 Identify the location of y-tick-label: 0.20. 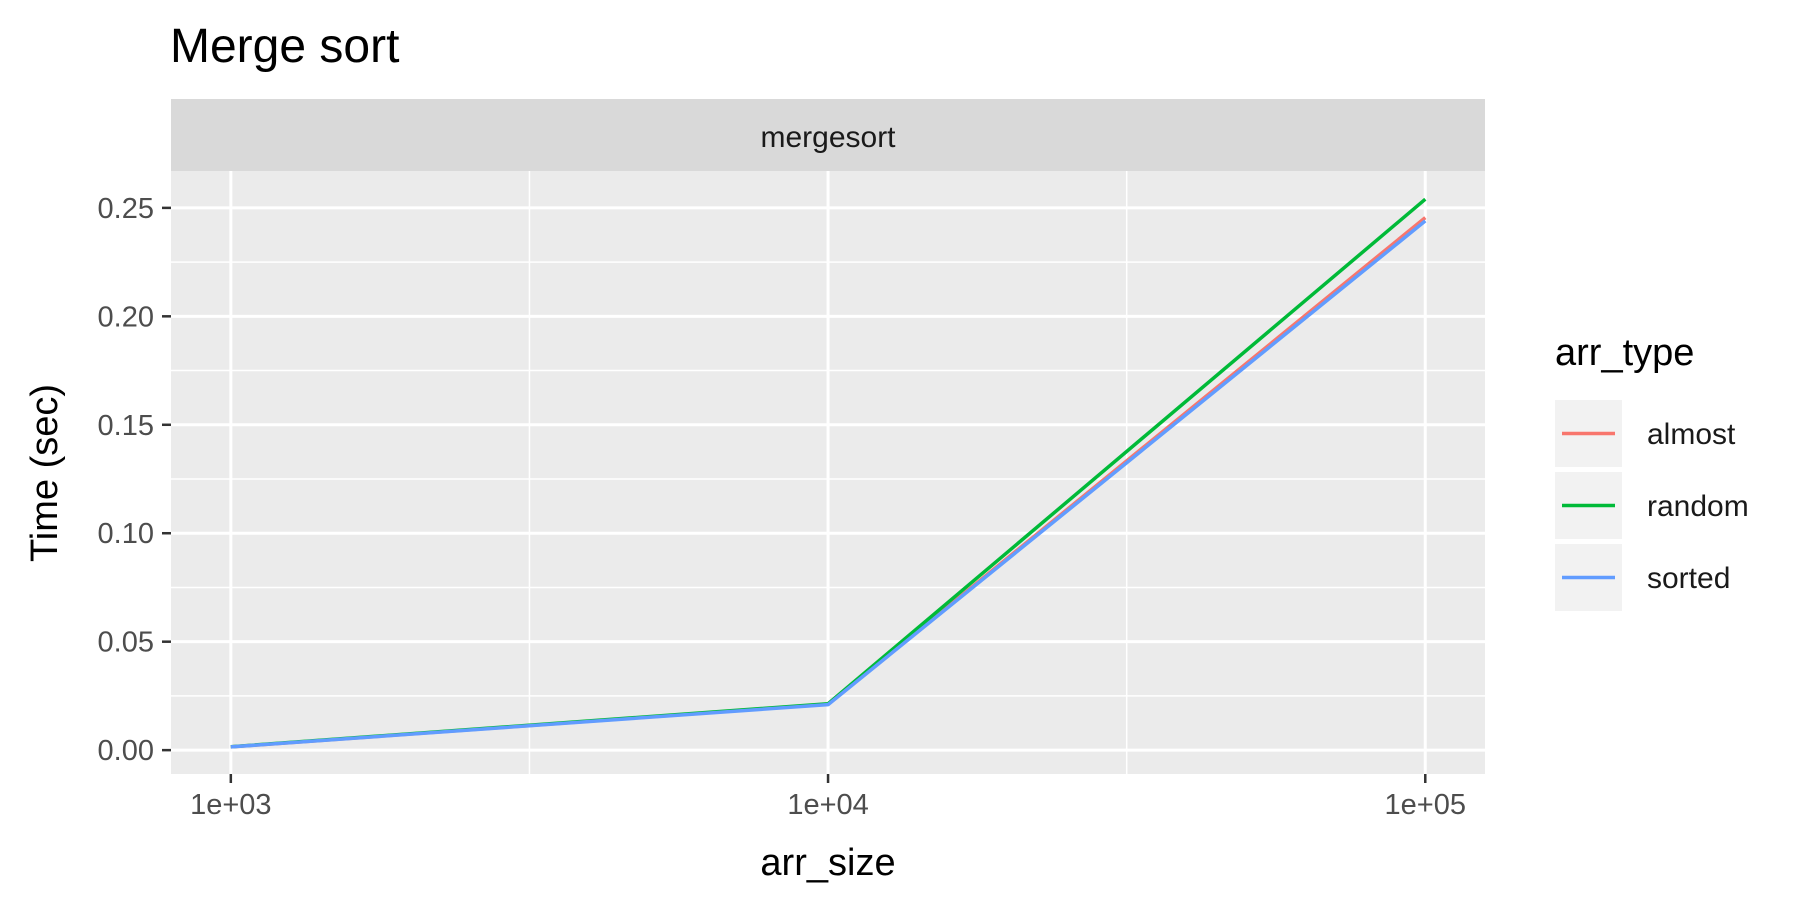
(126, 317).